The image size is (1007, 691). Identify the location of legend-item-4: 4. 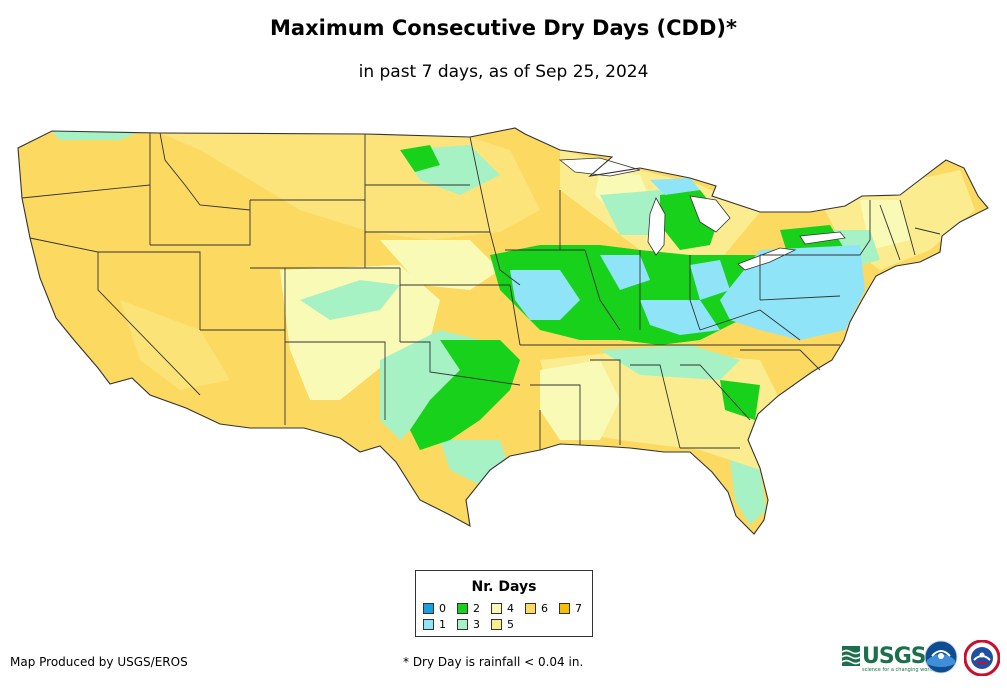
(502, 608).